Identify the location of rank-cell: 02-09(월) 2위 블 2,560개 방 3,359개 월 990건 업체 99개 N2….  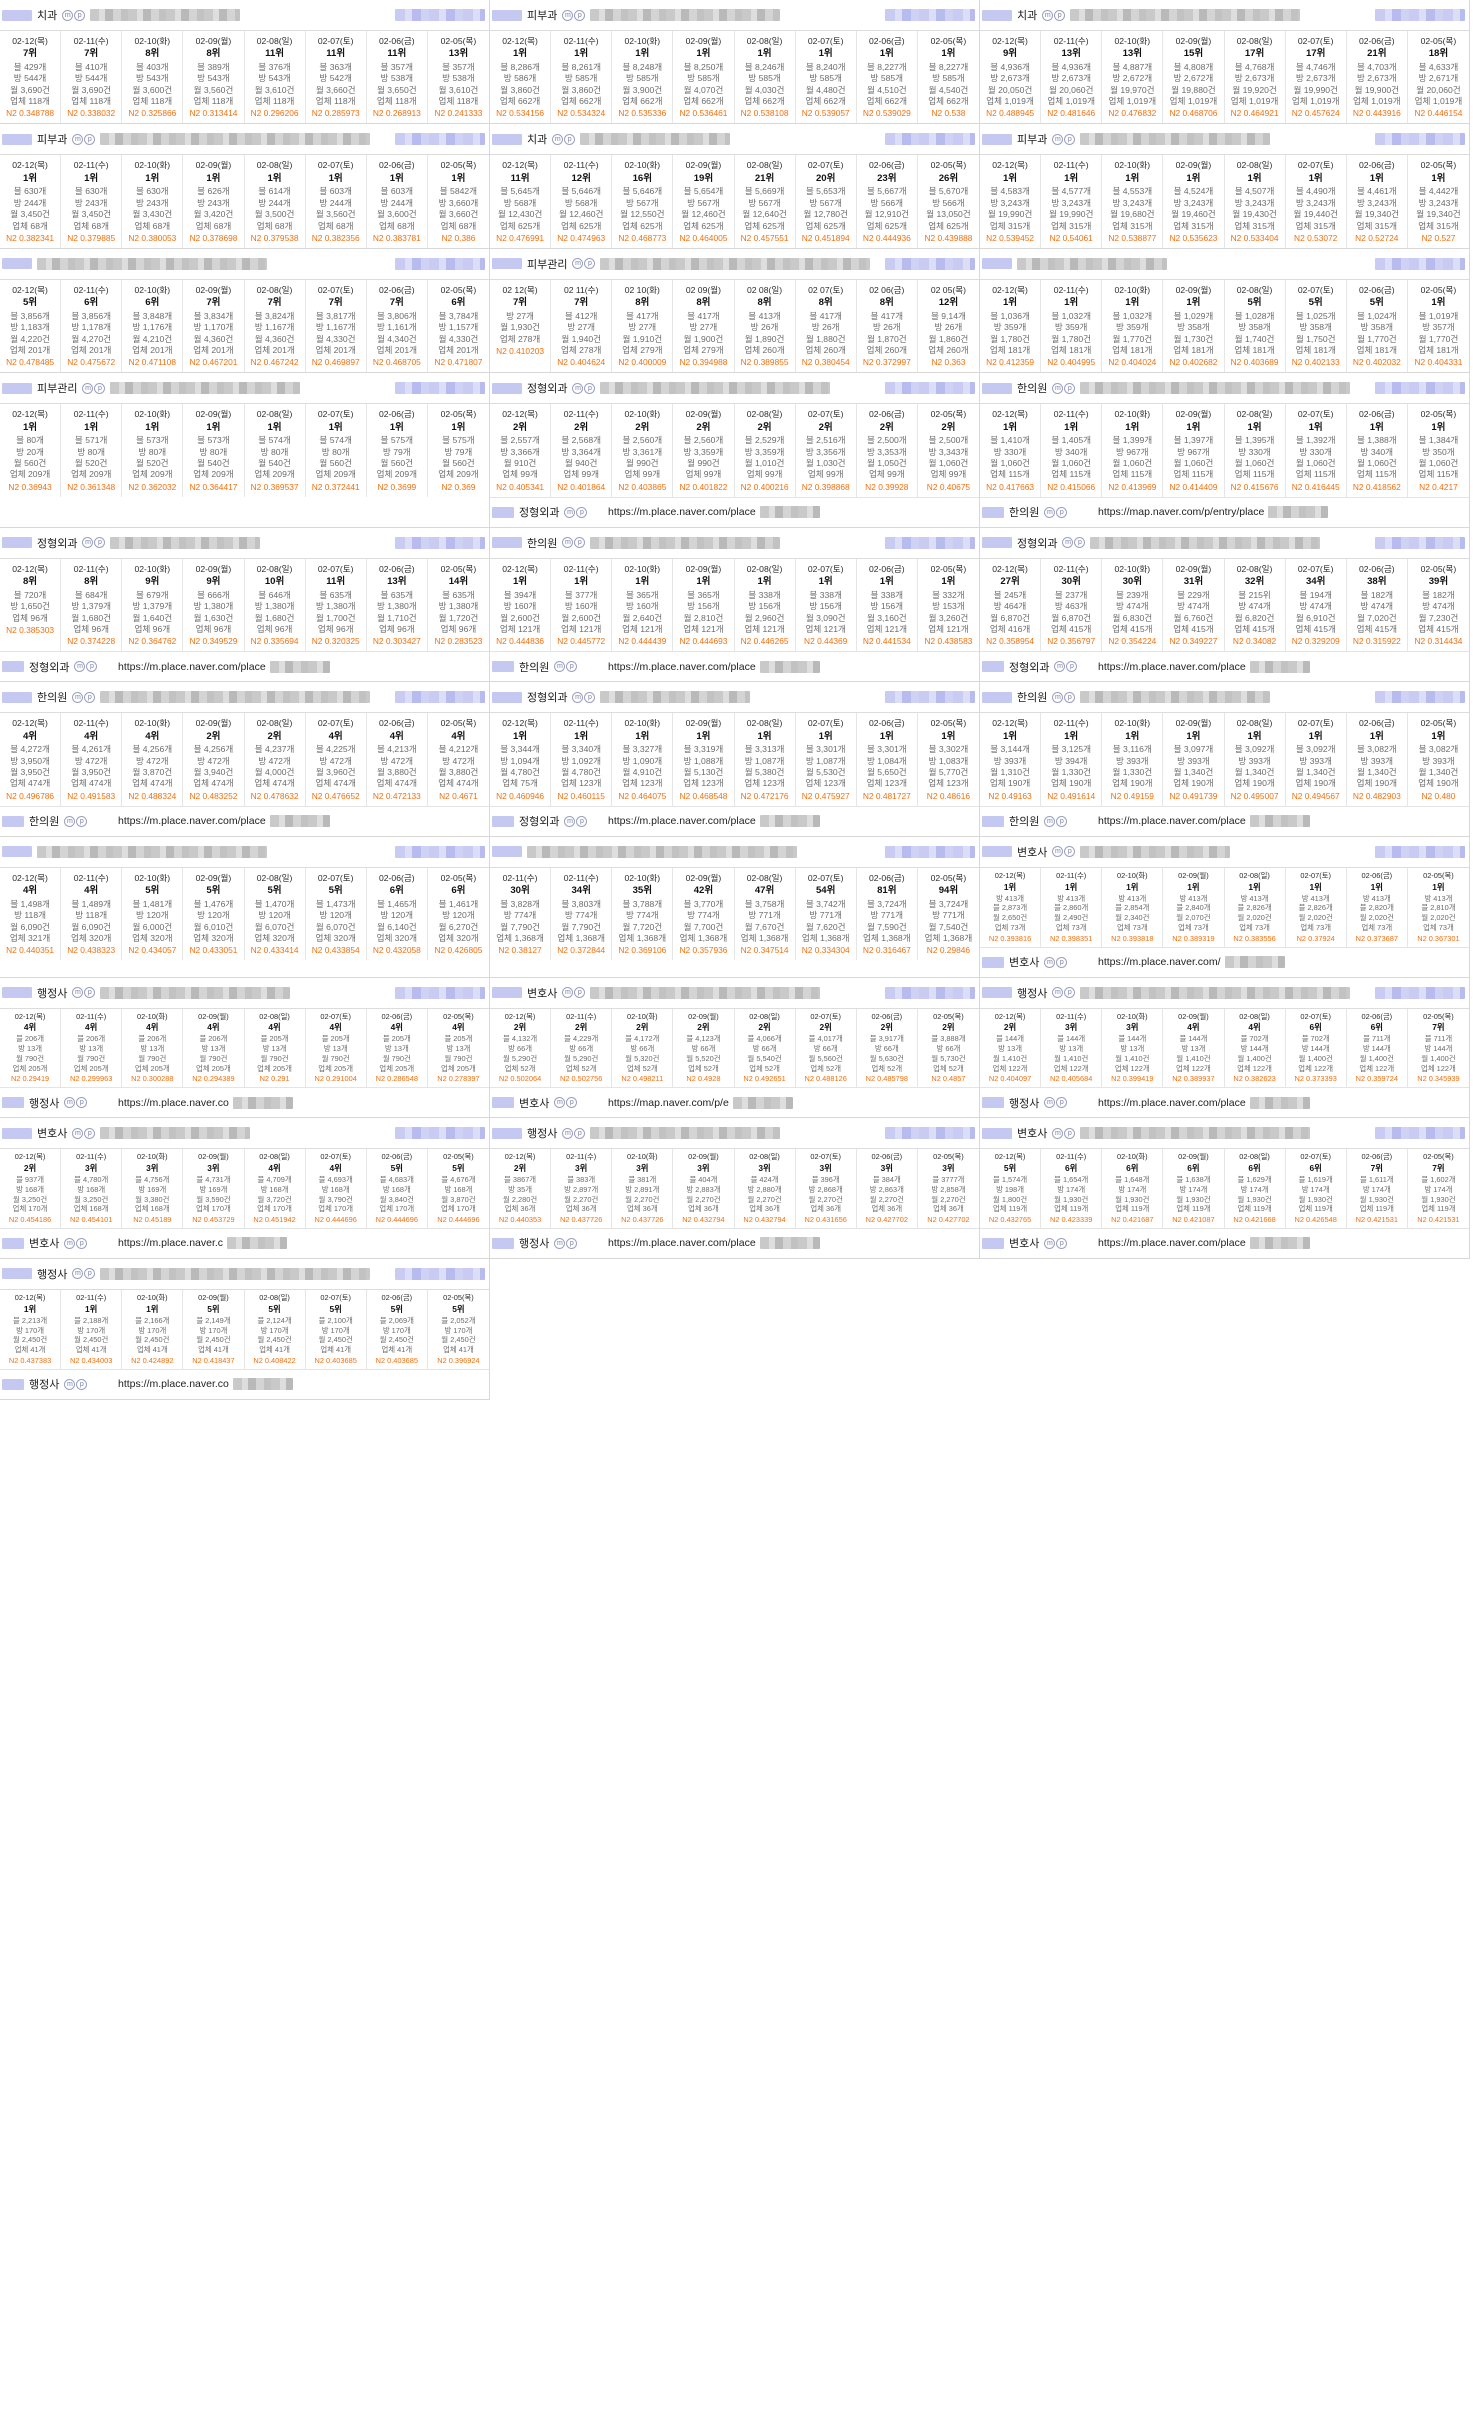
(704, 450).